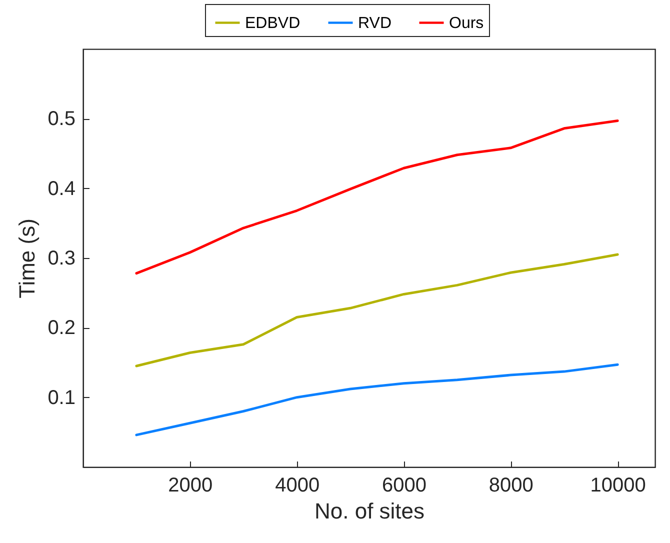 Image resolution: width=670 pixels, height=543 pixels. What do you see at coordinates (27, 258) in the screenshot?
I see `y-axis-title: Time (s)` at bounding box center [27, 258].